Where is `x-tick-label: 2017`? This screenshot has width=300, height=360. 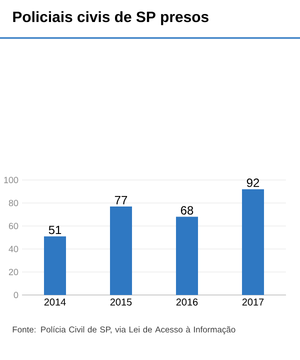
x-tick-label: 2017 is located at coordinates (253, 302).